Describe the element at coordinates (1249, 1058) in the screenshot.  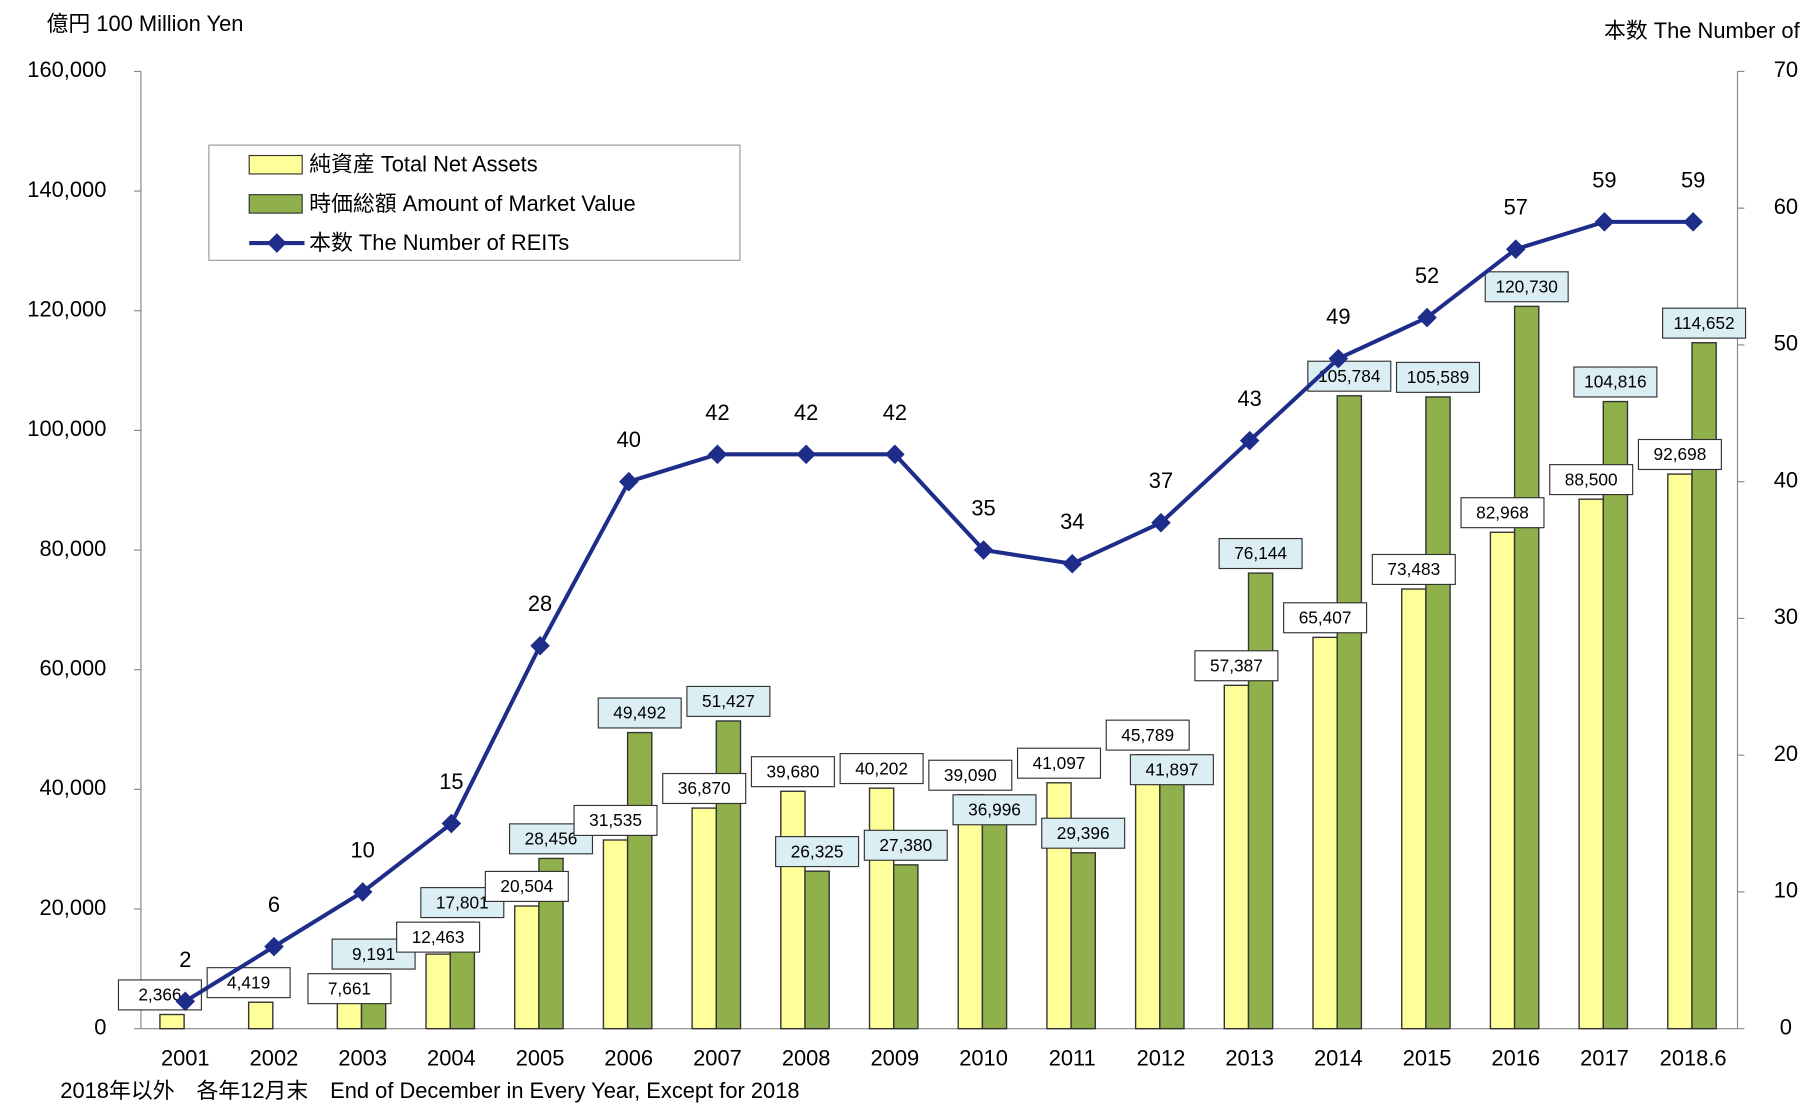
I see `x-tick-label: 2013` at that location.